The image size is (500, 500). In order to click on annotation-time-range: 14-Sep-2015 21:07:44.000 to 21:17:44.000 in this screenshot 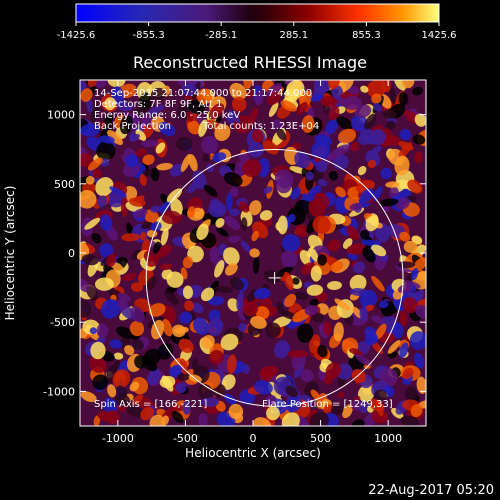, I will do `click(203, 93)`.